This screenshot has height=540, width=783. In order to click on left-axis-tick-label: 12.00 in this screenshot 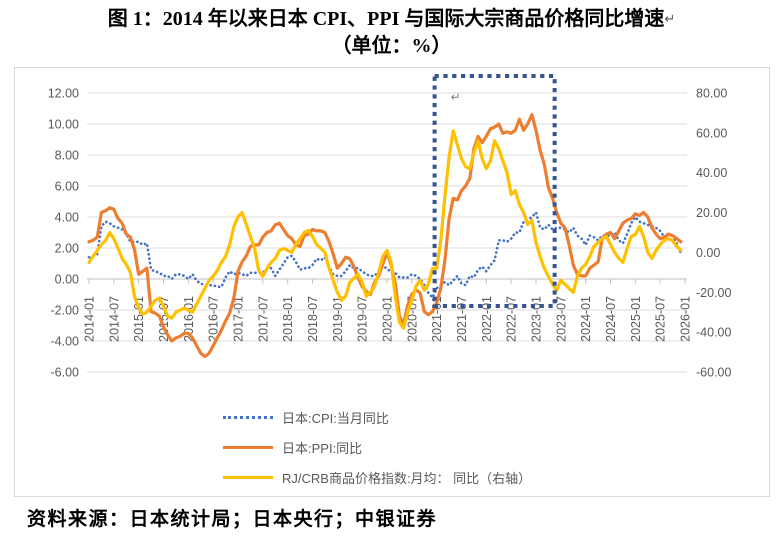, I will do `click(63, 94)`.